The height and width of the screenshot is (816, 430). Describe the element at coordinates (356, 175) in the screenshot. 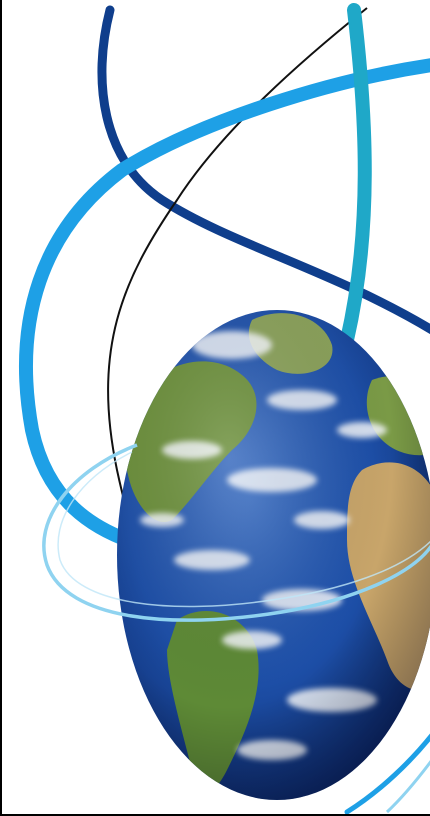

I see `teal-ribbon` at that location.